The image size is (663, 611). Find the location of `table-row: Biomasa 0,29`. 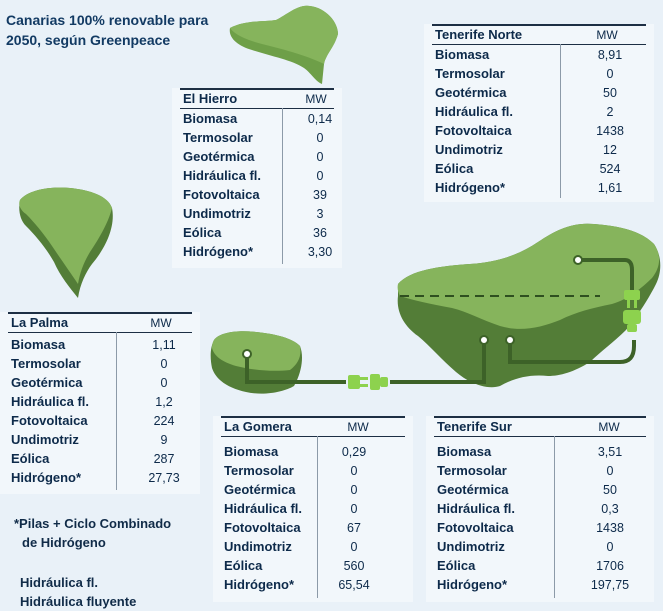

table-row: Biomasa 0,29 is located at coordinates (295, 451).